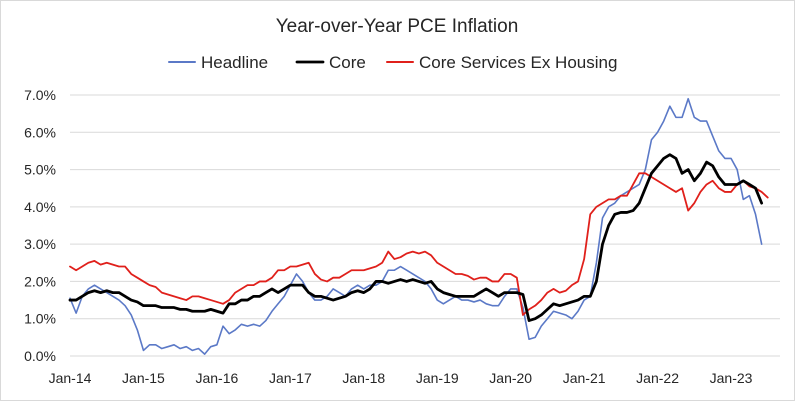 This screenshot has width=795, height=405. What do you see at coordinates (518, 62) in the screenshot?
I see `legend-label: Core Services Ex Housing` at bounding box center [518, 62].